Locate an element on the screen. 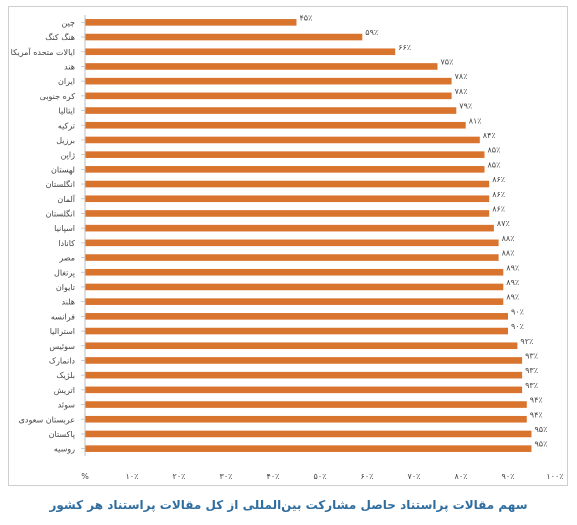 Image resolution: width=577 pixels, height=525 pixels. category-label: عربستان سعودی is located at coordinates (47, 419).